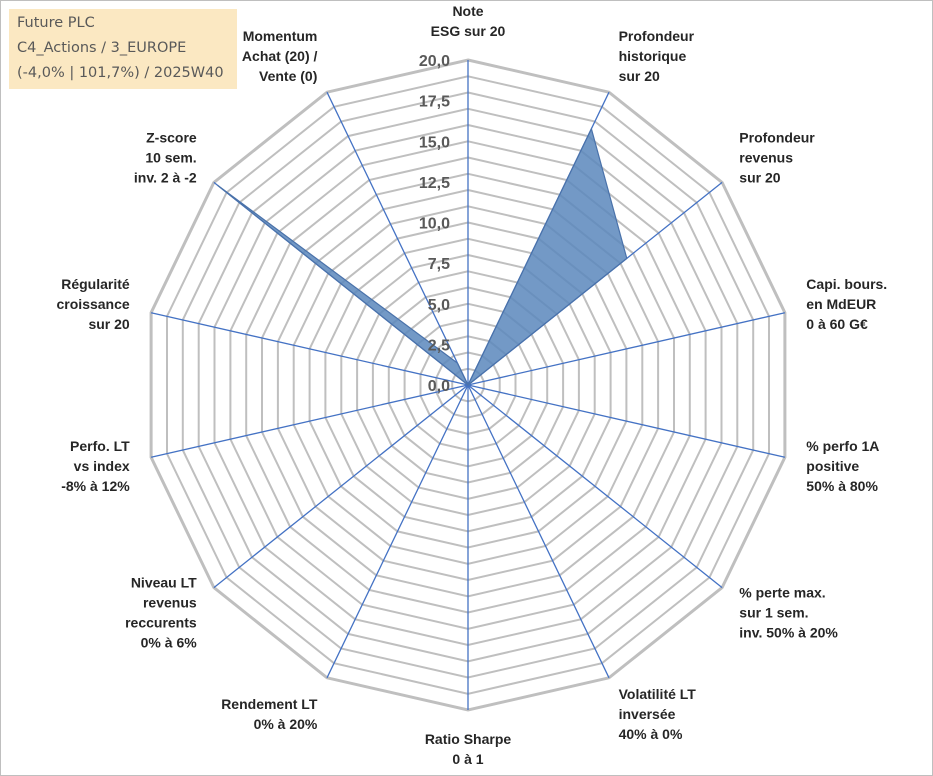  What do you see at coordinates (161, 613) in the screenshot?
I see `category-label: Niveau LT revenus reccurents 0% à 6%` at bounding box center [161, 613].